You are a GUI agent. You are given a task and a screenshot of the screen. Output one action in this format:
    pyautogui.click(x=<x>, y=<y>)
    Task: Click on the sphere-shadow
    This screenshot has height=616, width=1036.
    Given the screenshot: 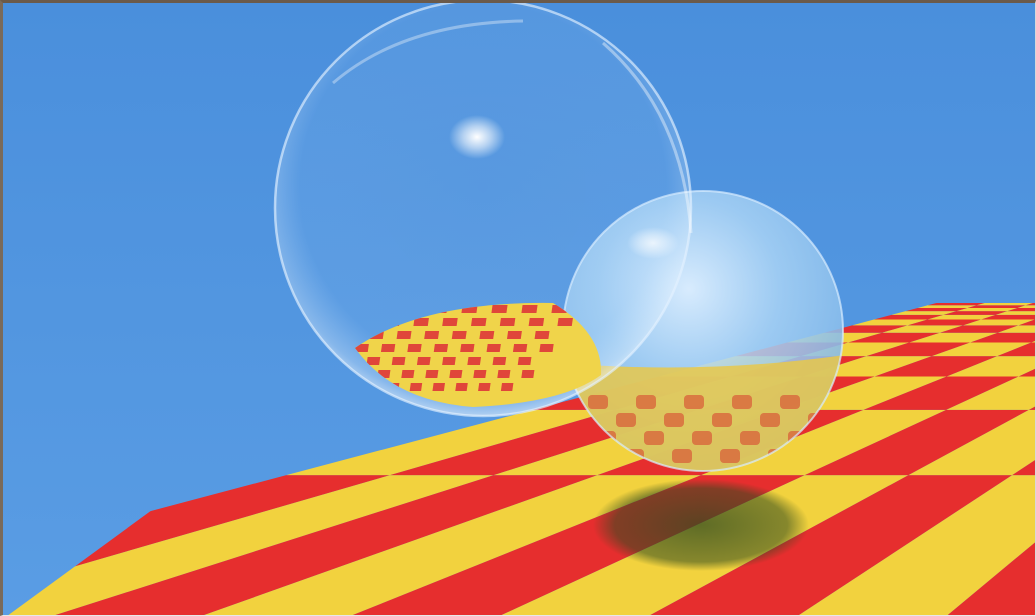 What is the action you would take?
    pyautogui.click(x=701, y=525)
    